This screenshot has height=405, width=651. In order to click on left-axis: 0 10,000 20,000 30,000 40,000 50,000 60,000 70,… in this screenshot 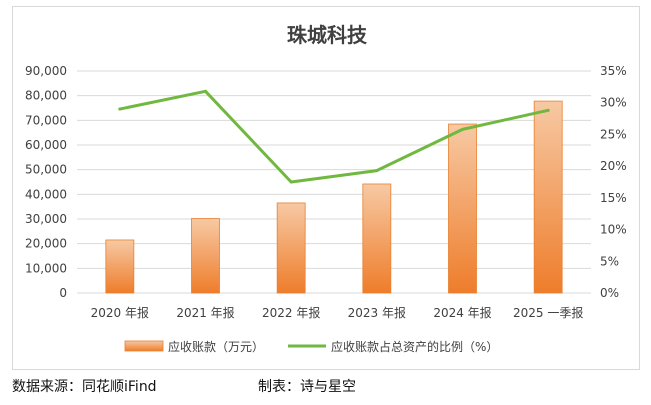, I will do `click(46, 182)`.